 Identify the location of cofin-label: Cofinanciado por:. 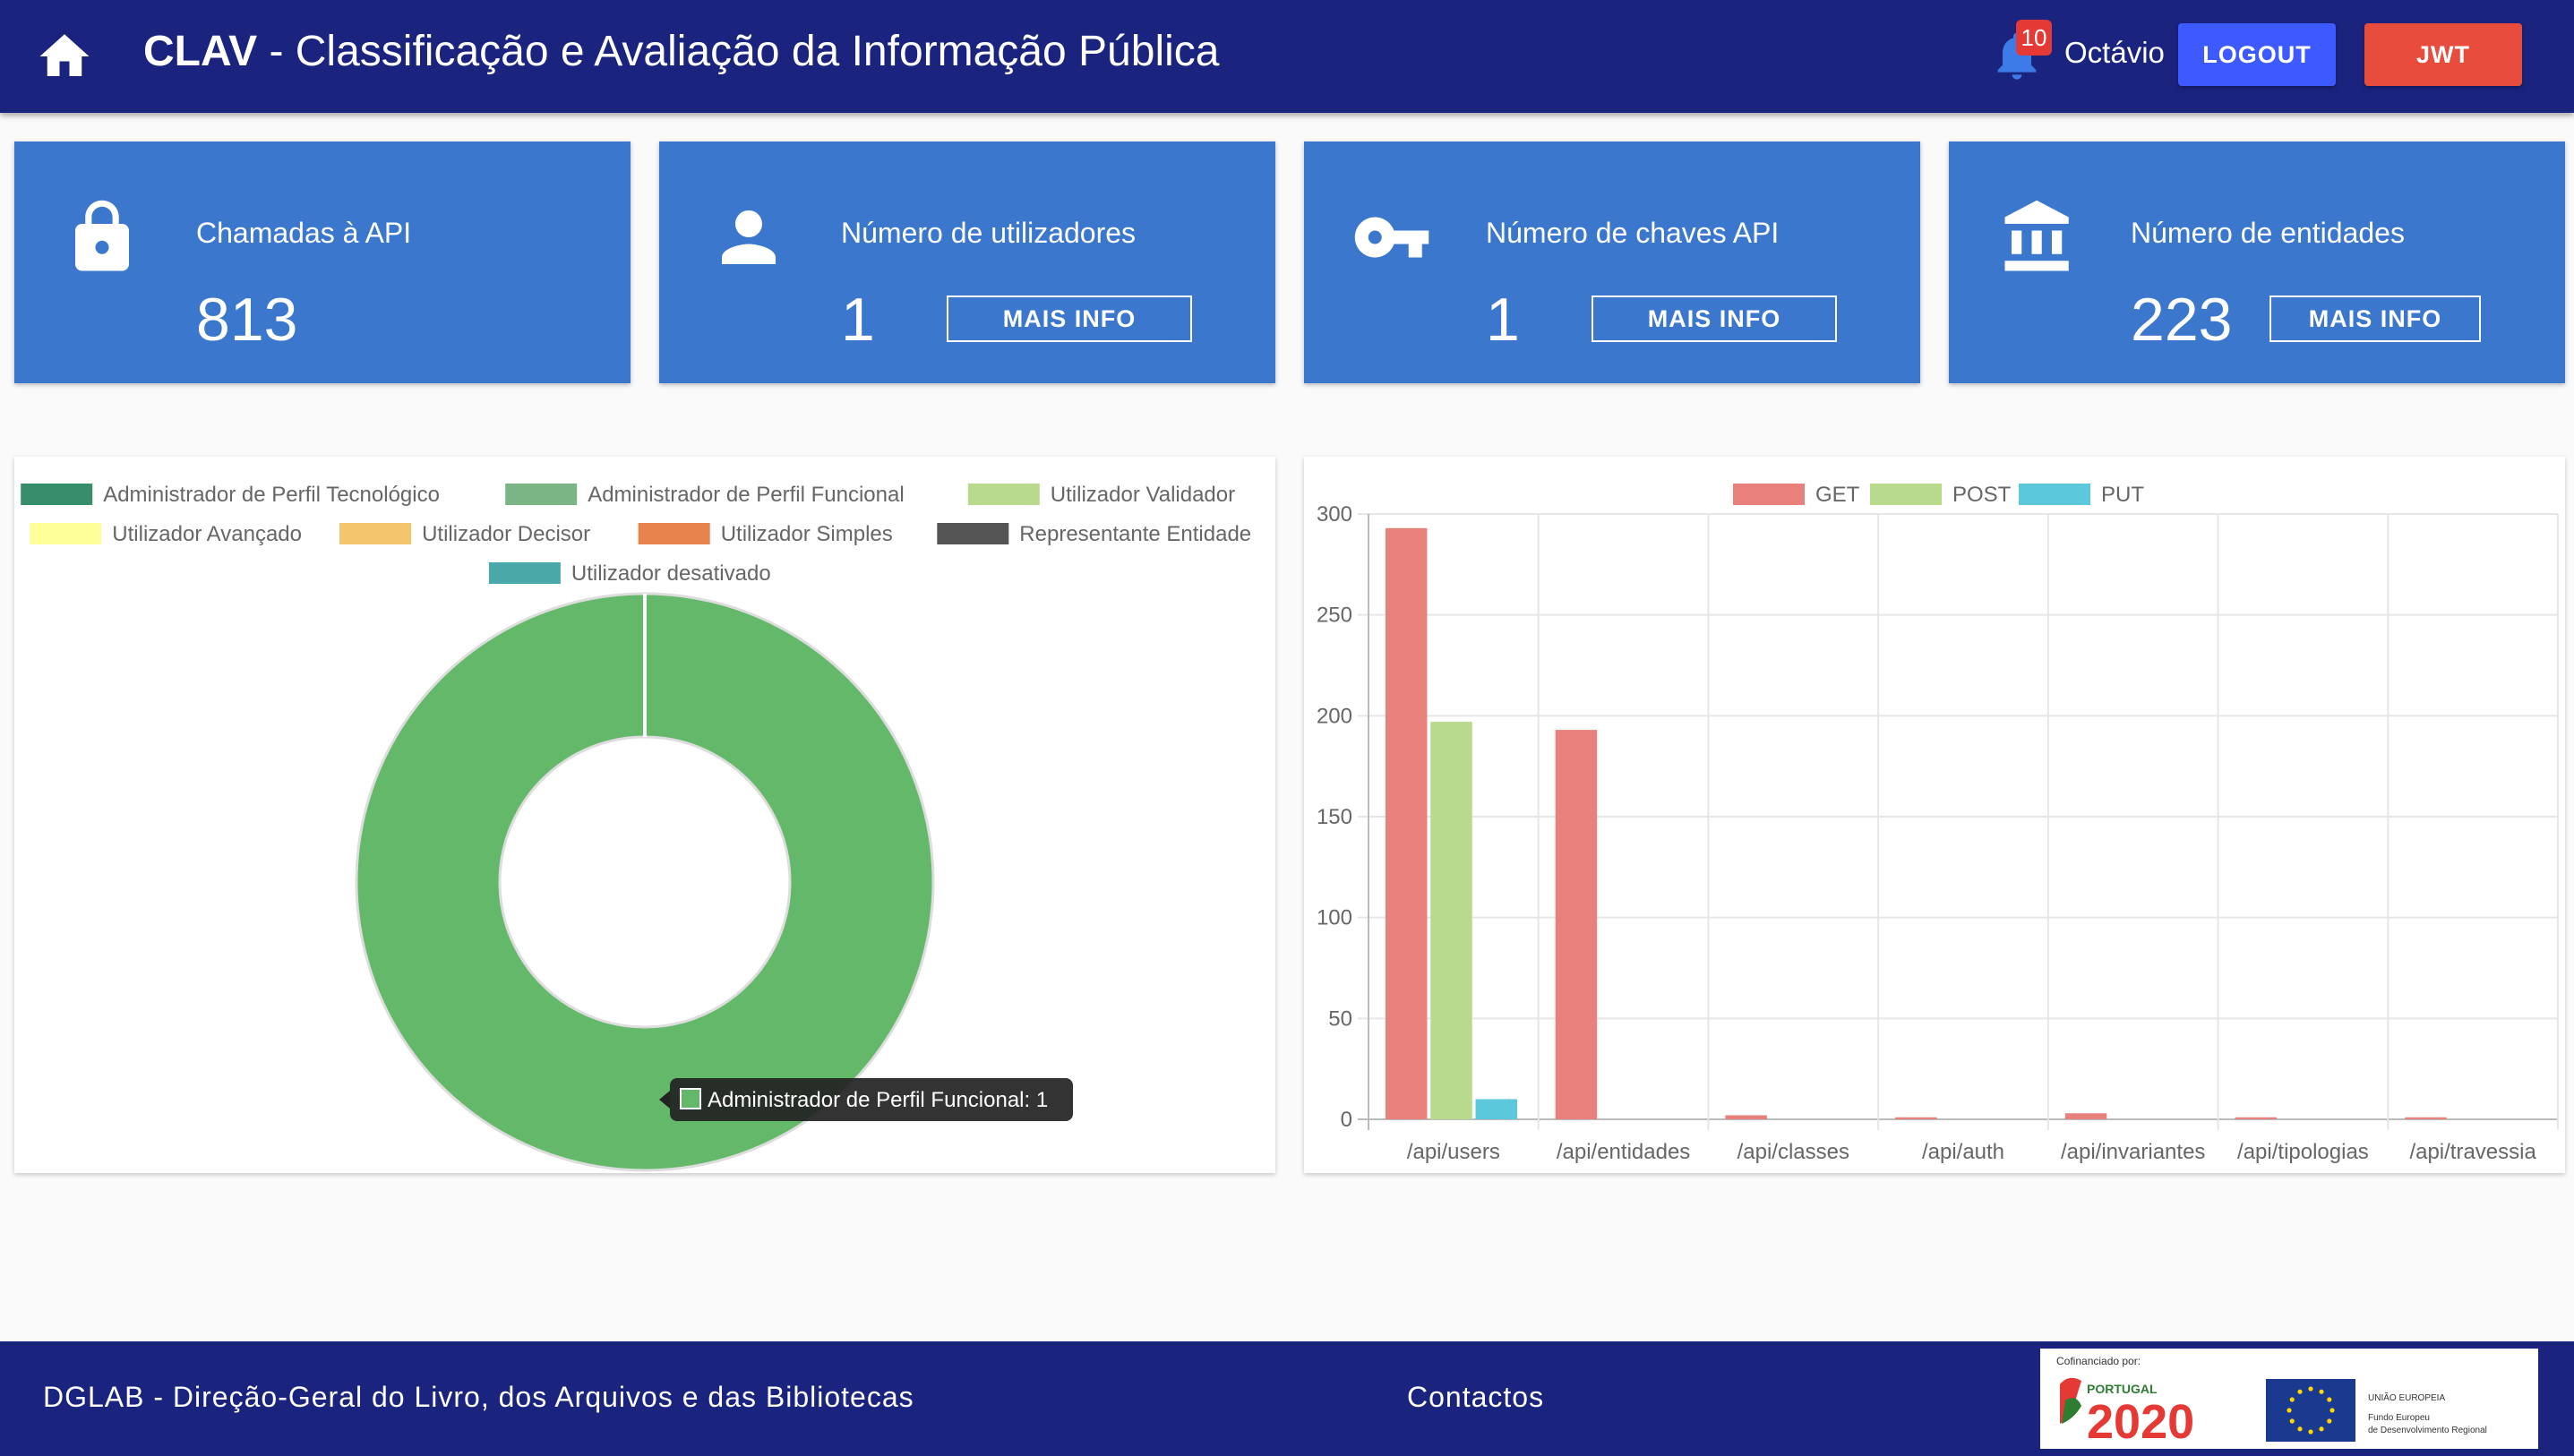
(2098, 1361).